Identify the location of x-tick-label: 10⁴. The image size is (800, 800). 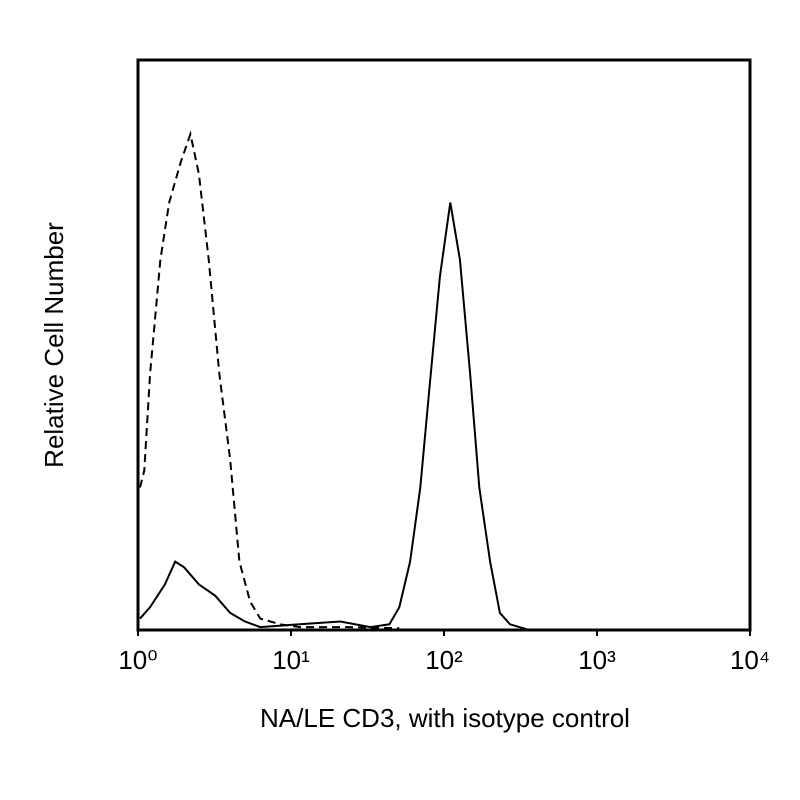
(750, 660).